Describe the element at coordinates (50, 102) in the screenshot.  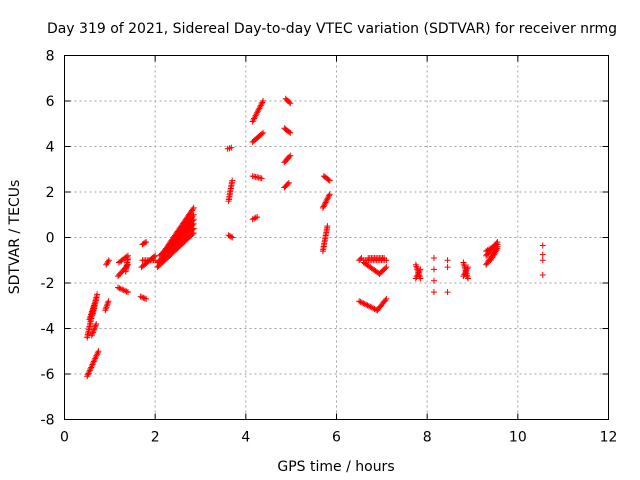
I see `y-tick-label: 6` at that location.